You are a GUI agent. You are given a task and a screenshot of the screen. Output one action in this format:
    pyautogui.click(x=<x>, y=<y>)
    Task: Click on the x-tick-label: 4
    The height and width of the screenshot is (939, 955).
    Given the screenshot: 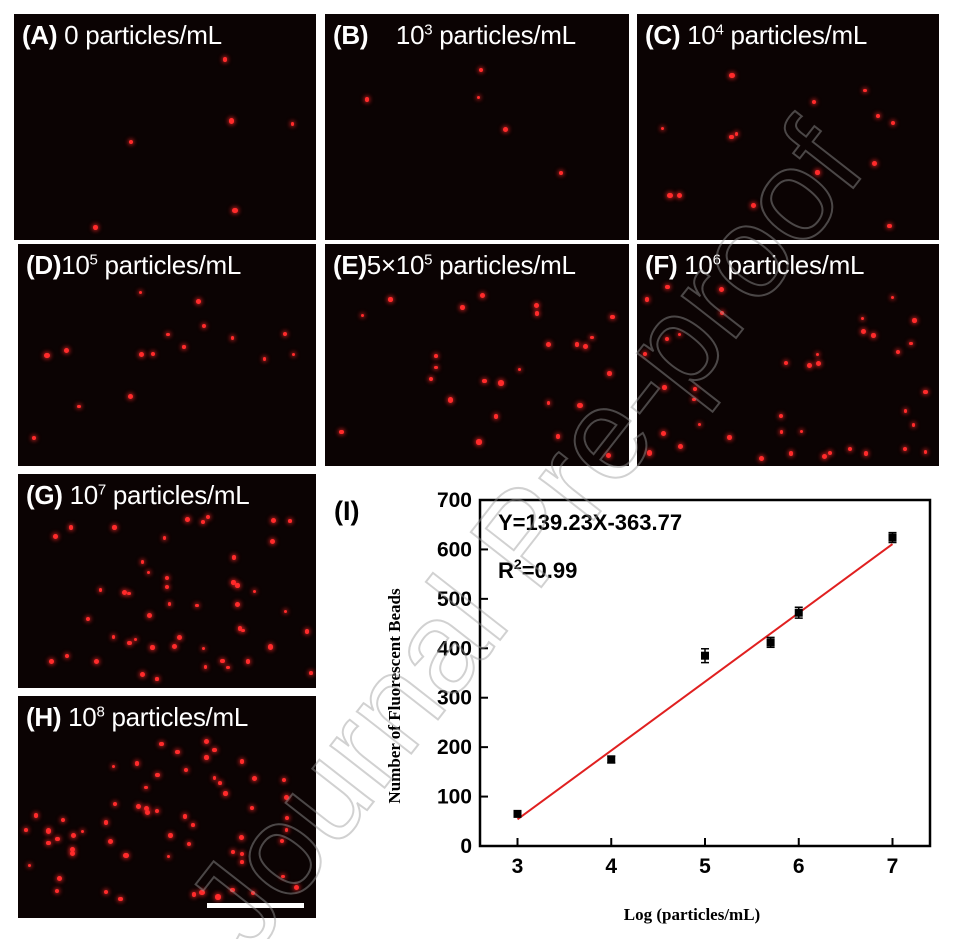 What is the action you would take?
    pyautogui.click(x=611, y=866)
    